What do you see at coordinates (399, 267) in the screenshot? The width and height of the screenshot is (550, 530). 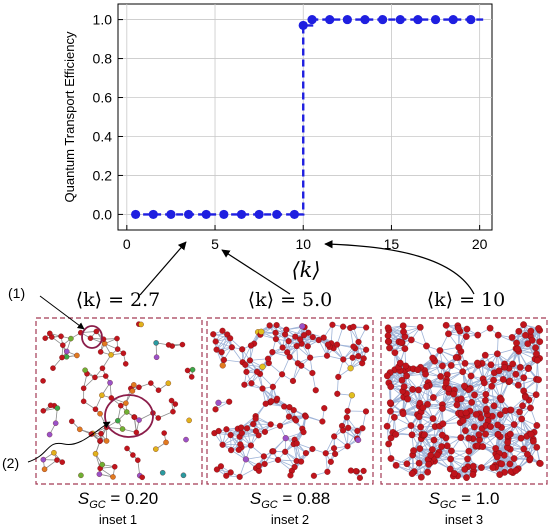 I see `arrow-inset3` at bounding box center [399, 267].